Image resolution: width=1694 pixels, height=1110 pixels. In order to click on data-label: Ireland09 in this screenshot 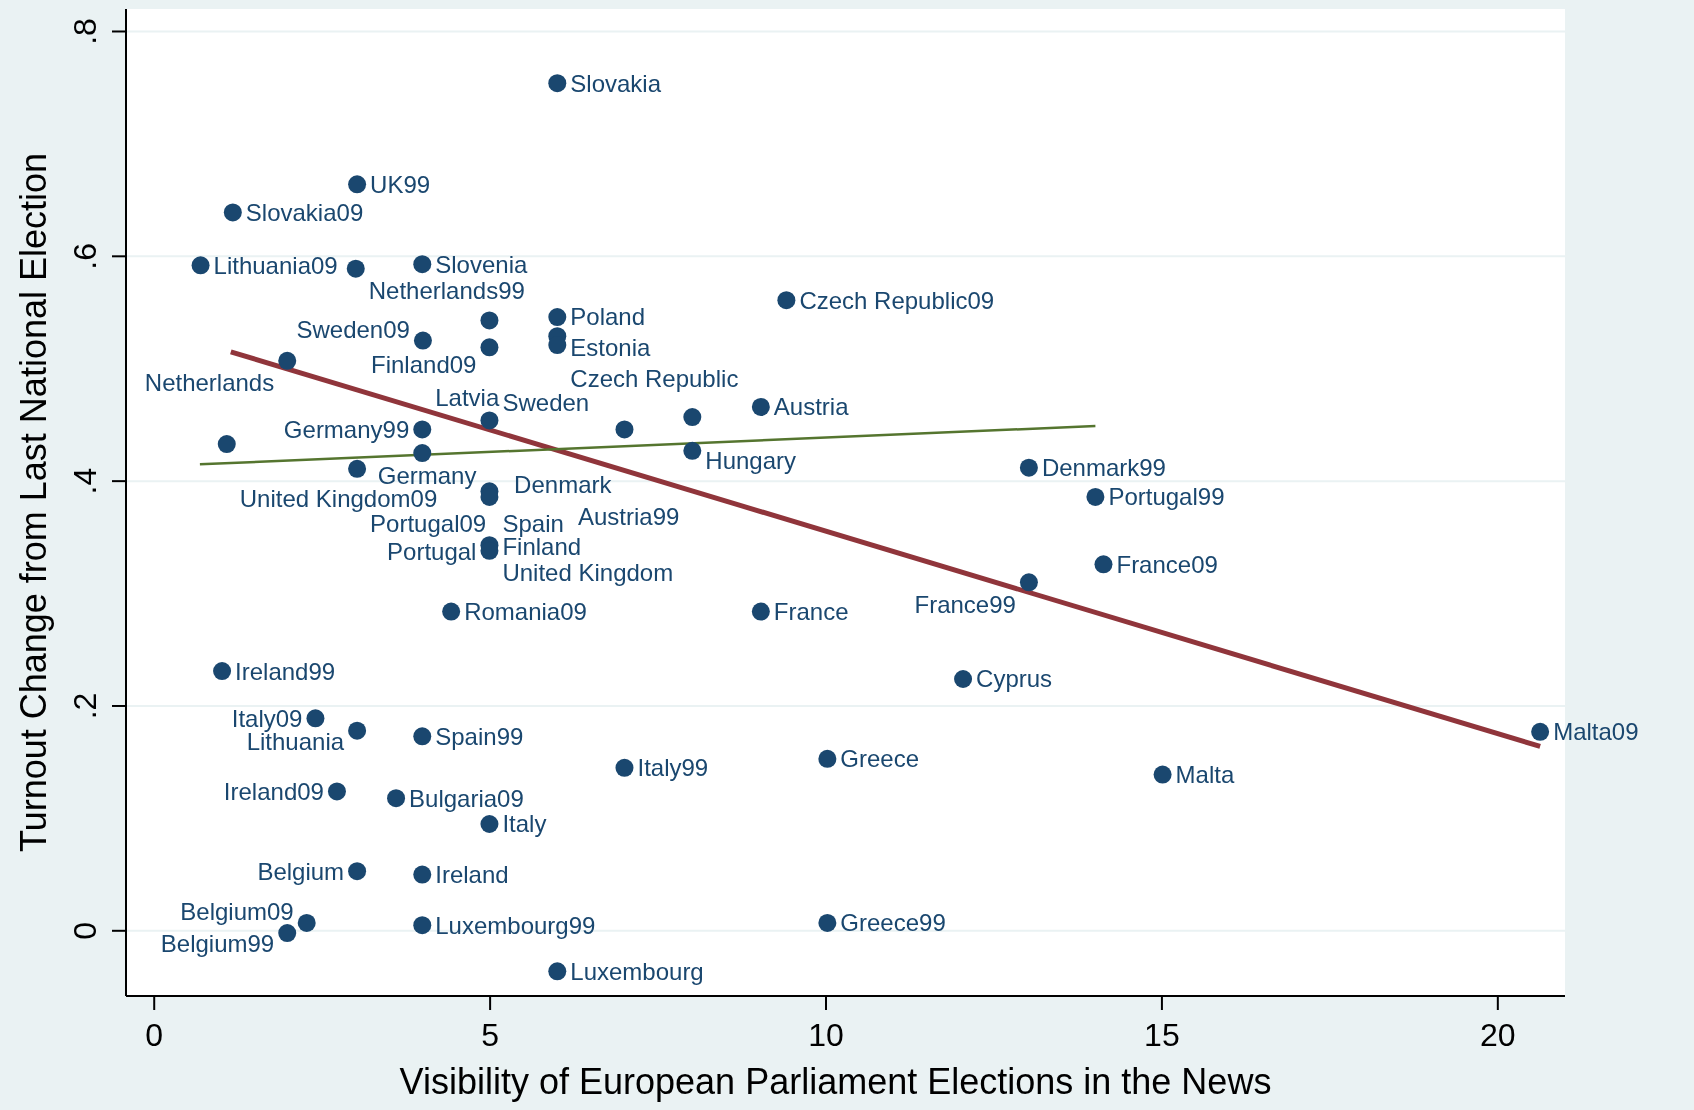, I will do `click(273, 791)`.